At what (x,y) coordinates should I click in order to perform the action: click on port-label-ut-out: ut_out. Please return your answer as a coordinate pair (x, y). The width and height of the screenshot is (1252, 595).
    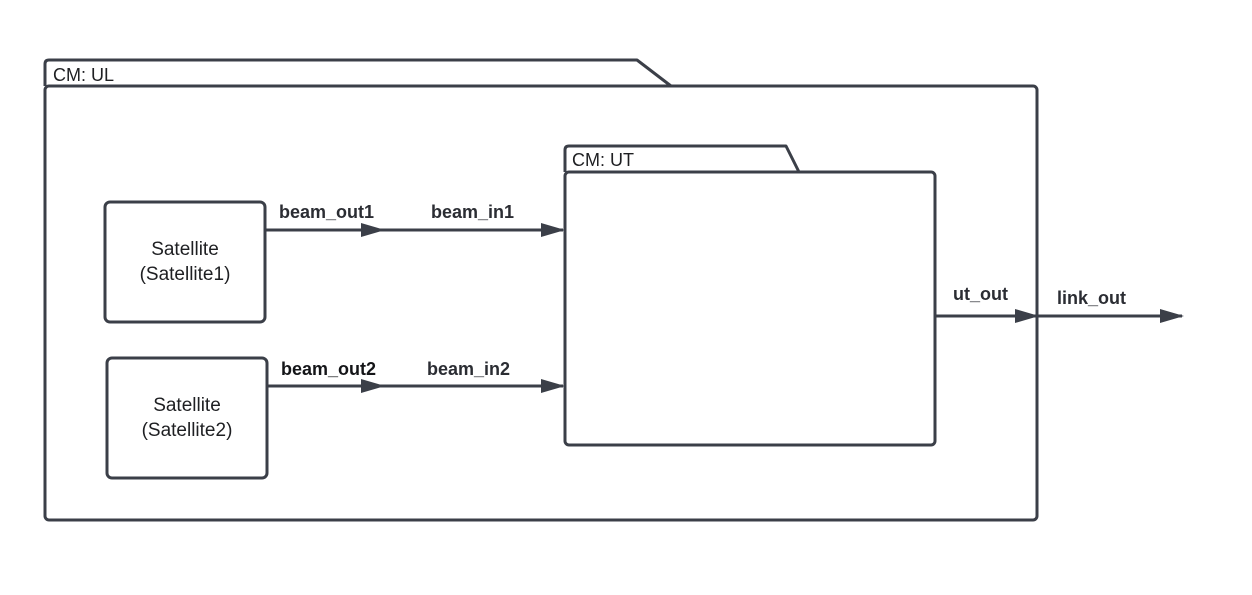
    Looking at the image, I should click on (980, 294).